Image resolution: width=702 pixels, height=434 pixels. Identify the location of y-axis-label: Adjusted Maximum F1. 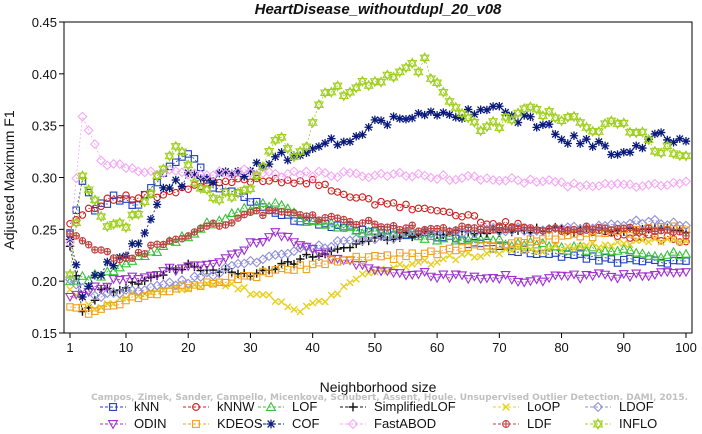
(9, 179).